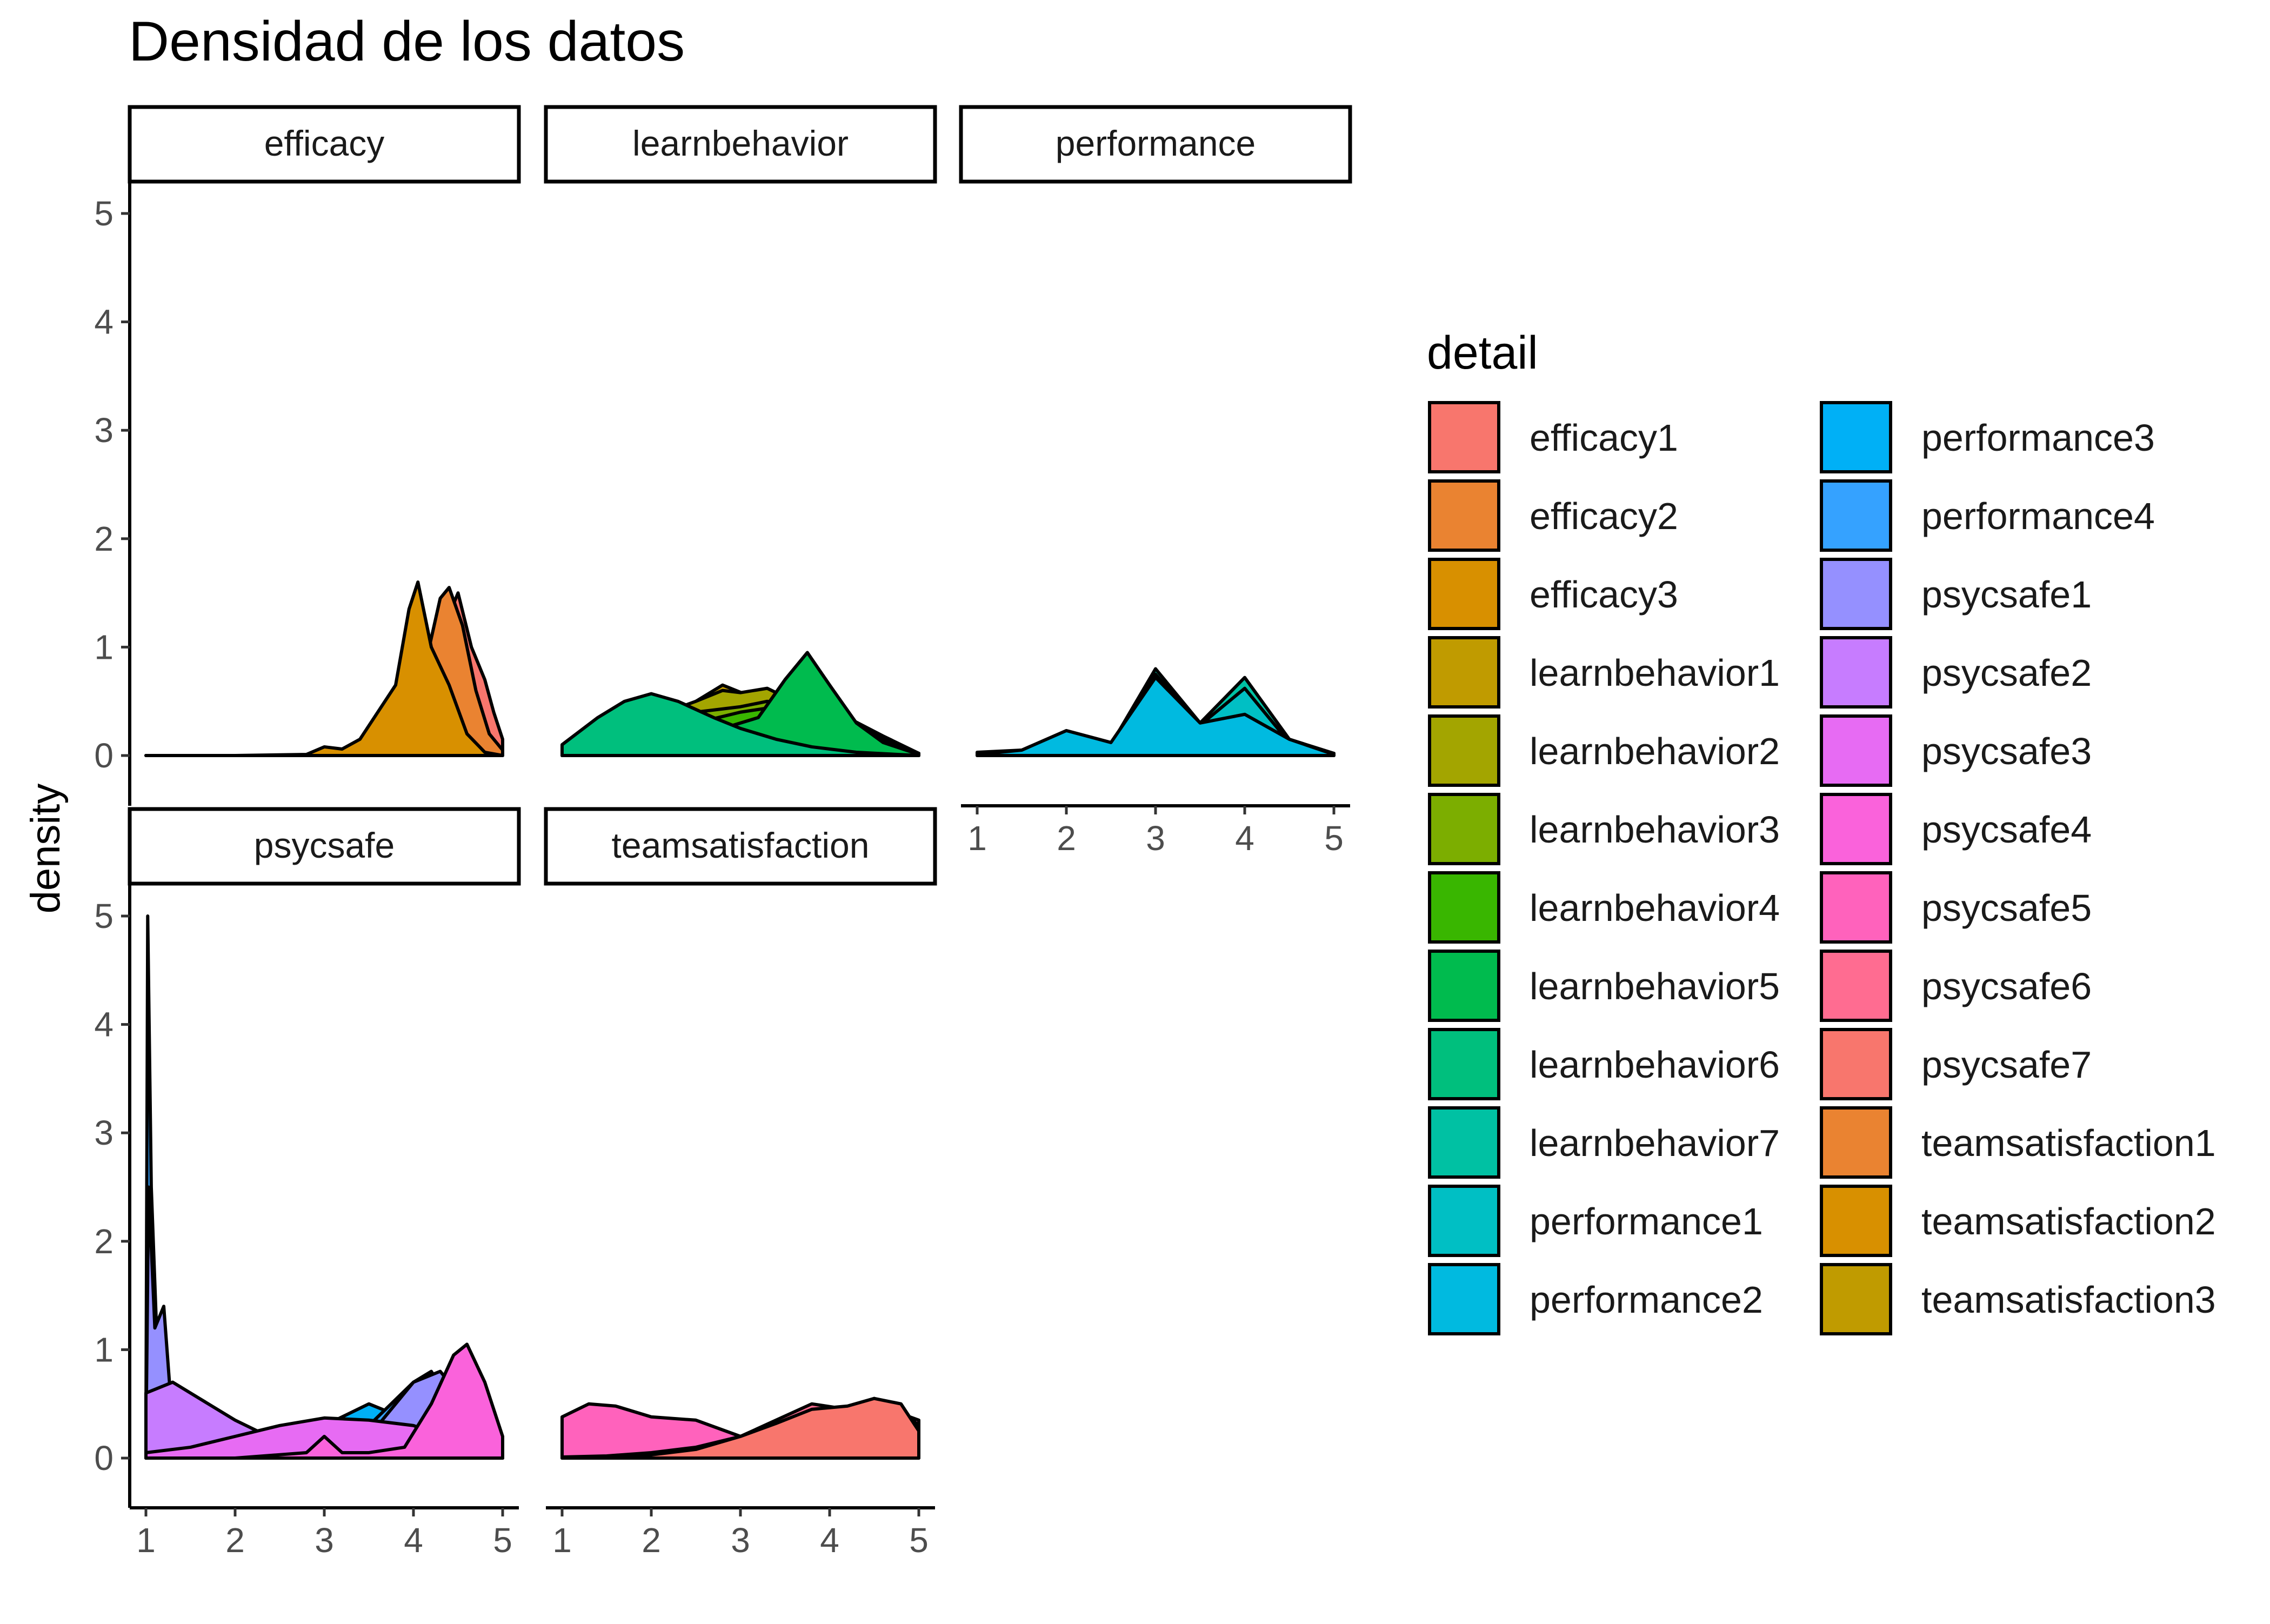 This screenshot has height=1624, width=2270. What do you see at coordinates (1155, 482) in the screenshot?
I see `facet-panel-performance: performance 1 2 3 4 5` at bounding box center [1155, 482].